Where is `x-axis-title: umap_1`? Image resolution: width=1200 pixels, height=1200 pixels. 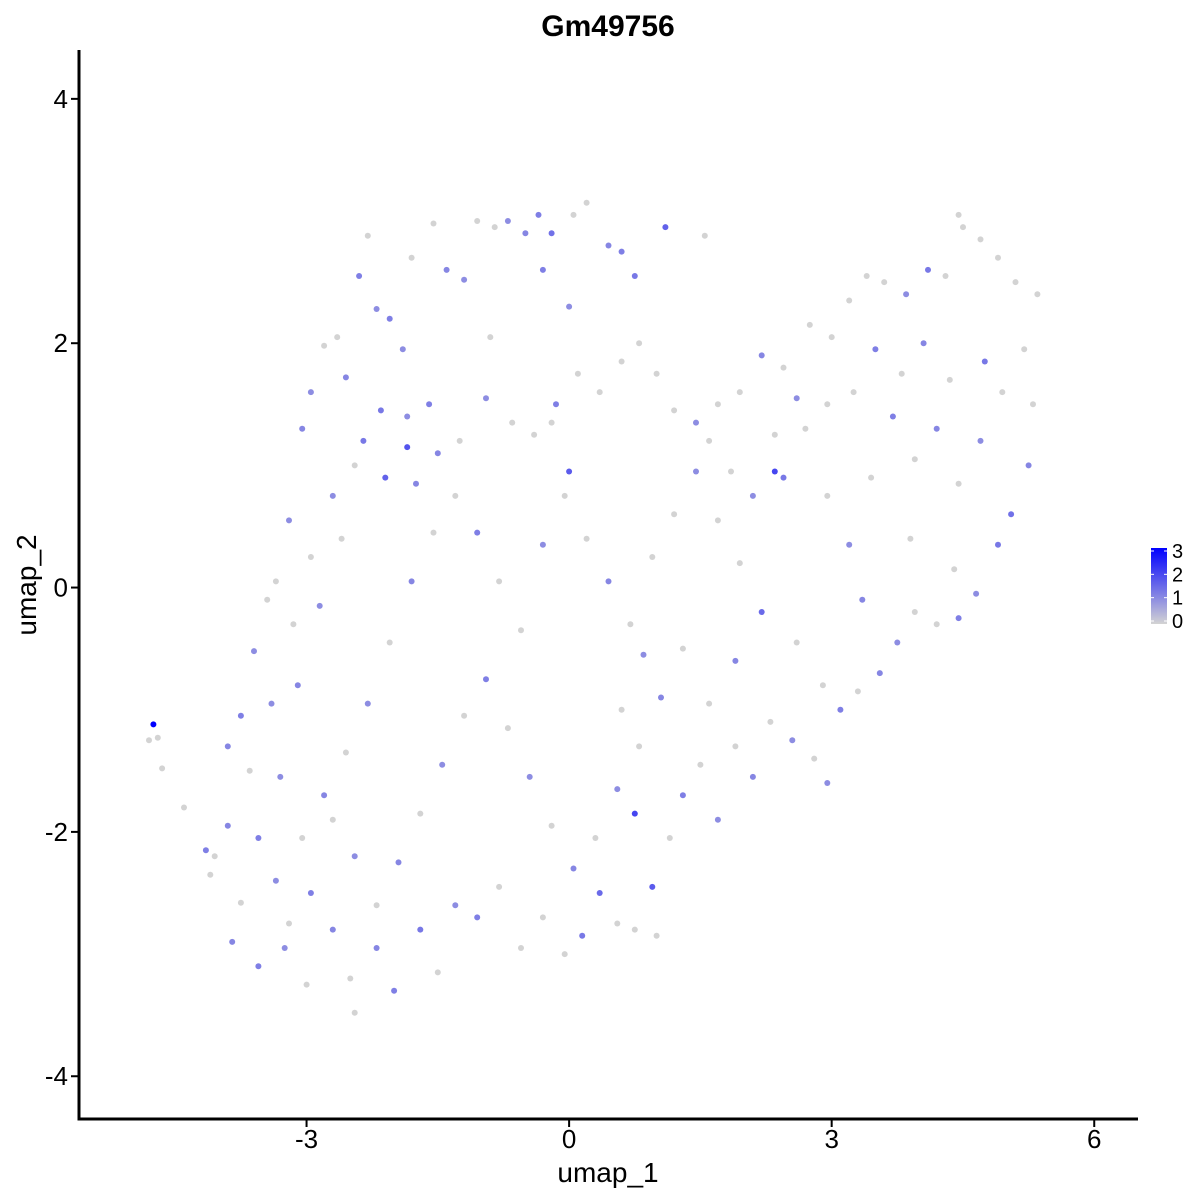
x-axis-title: umap_1 is located at coordinates (607, 1172).